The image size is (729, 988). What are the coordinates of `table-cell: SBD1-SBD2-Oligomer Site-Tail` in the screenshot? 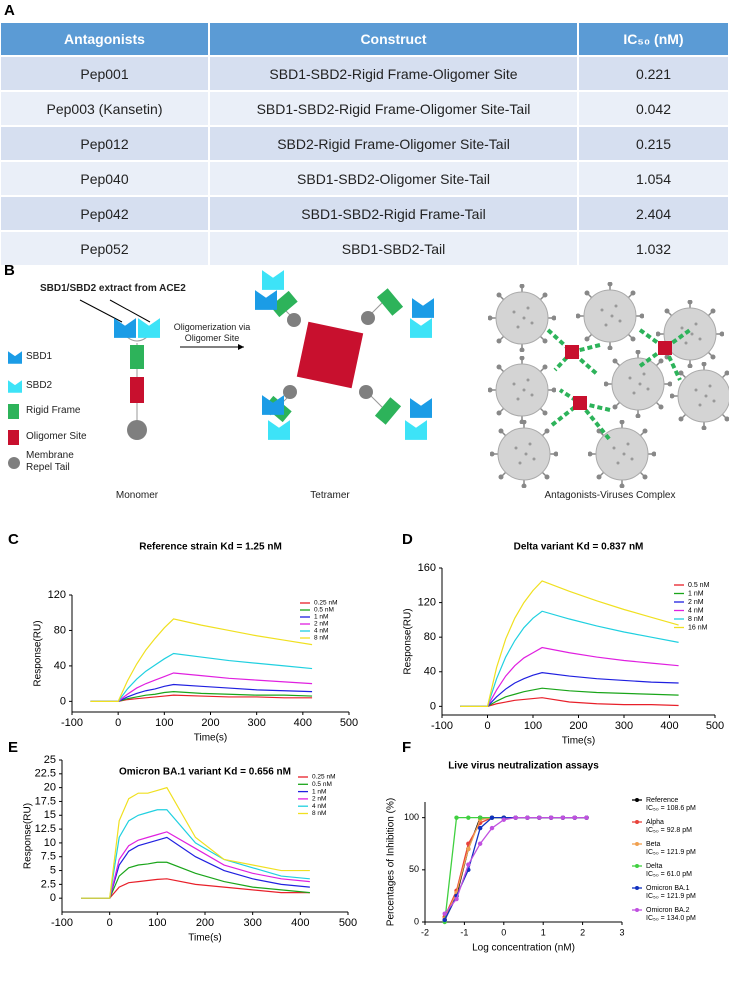 It's located at (393, 178).